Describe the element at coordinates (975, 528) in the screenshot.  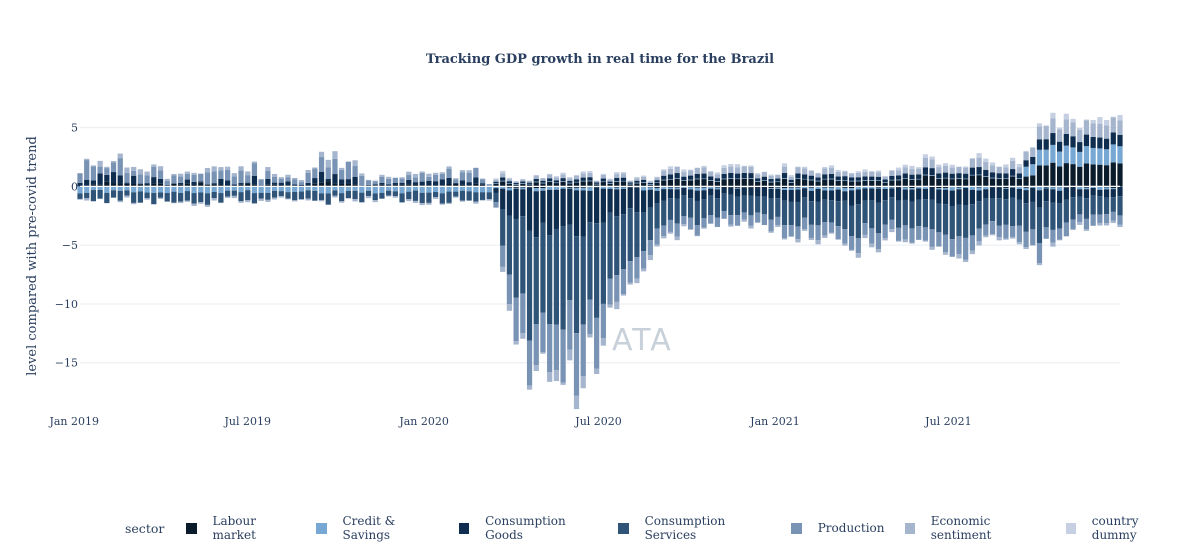
I see `legend-item-economic-sentiment: Economic sentiment` at that location.